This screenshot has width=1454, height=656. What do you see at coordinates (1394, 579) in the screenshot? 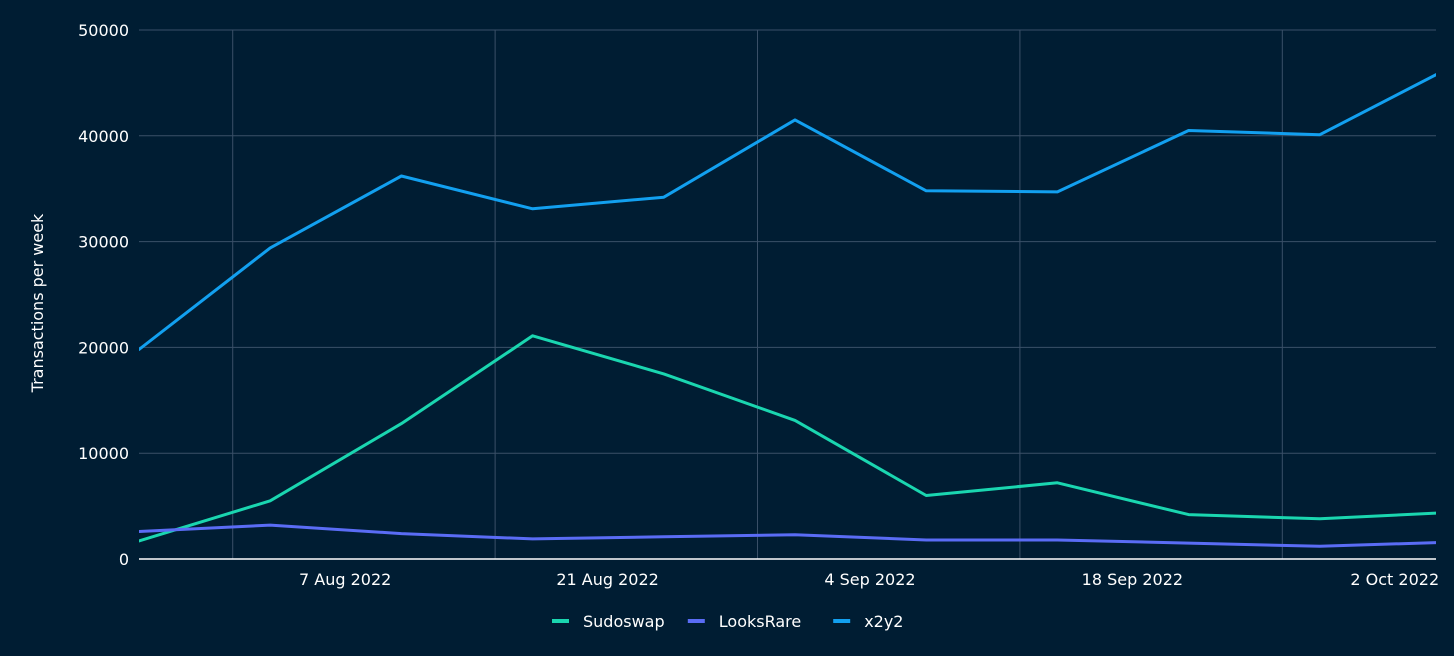
I see `x-tick-label: 2 Oct 2022` at bounding box center [1394, 579].